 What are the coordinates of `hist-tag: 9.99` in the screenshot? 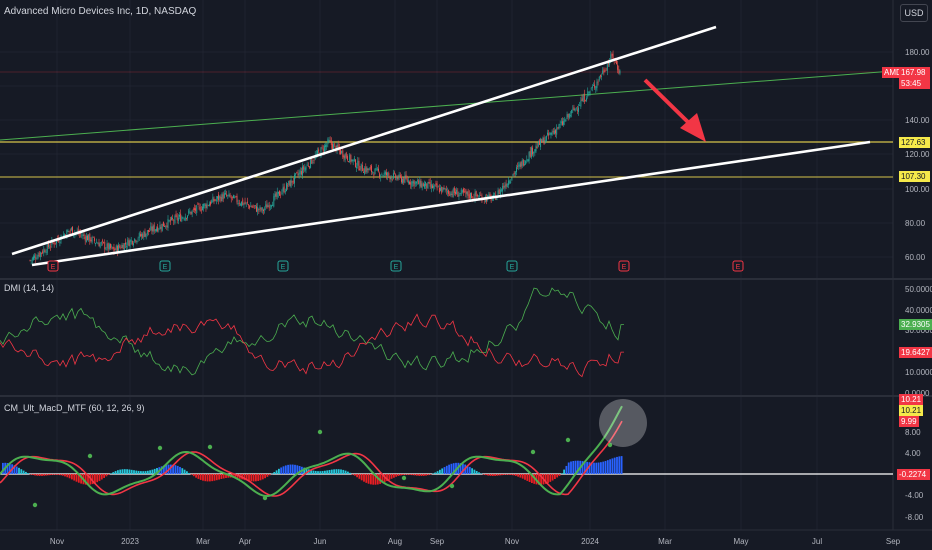 It's located at (909, 421).